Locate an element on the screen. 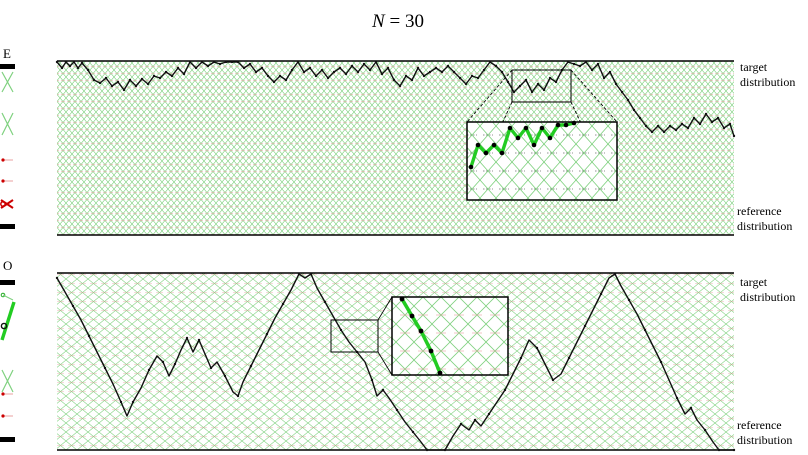 The height and width of the screenshot is (455, 808). panel-o-legend-strip is located at coordinates (8, 361).